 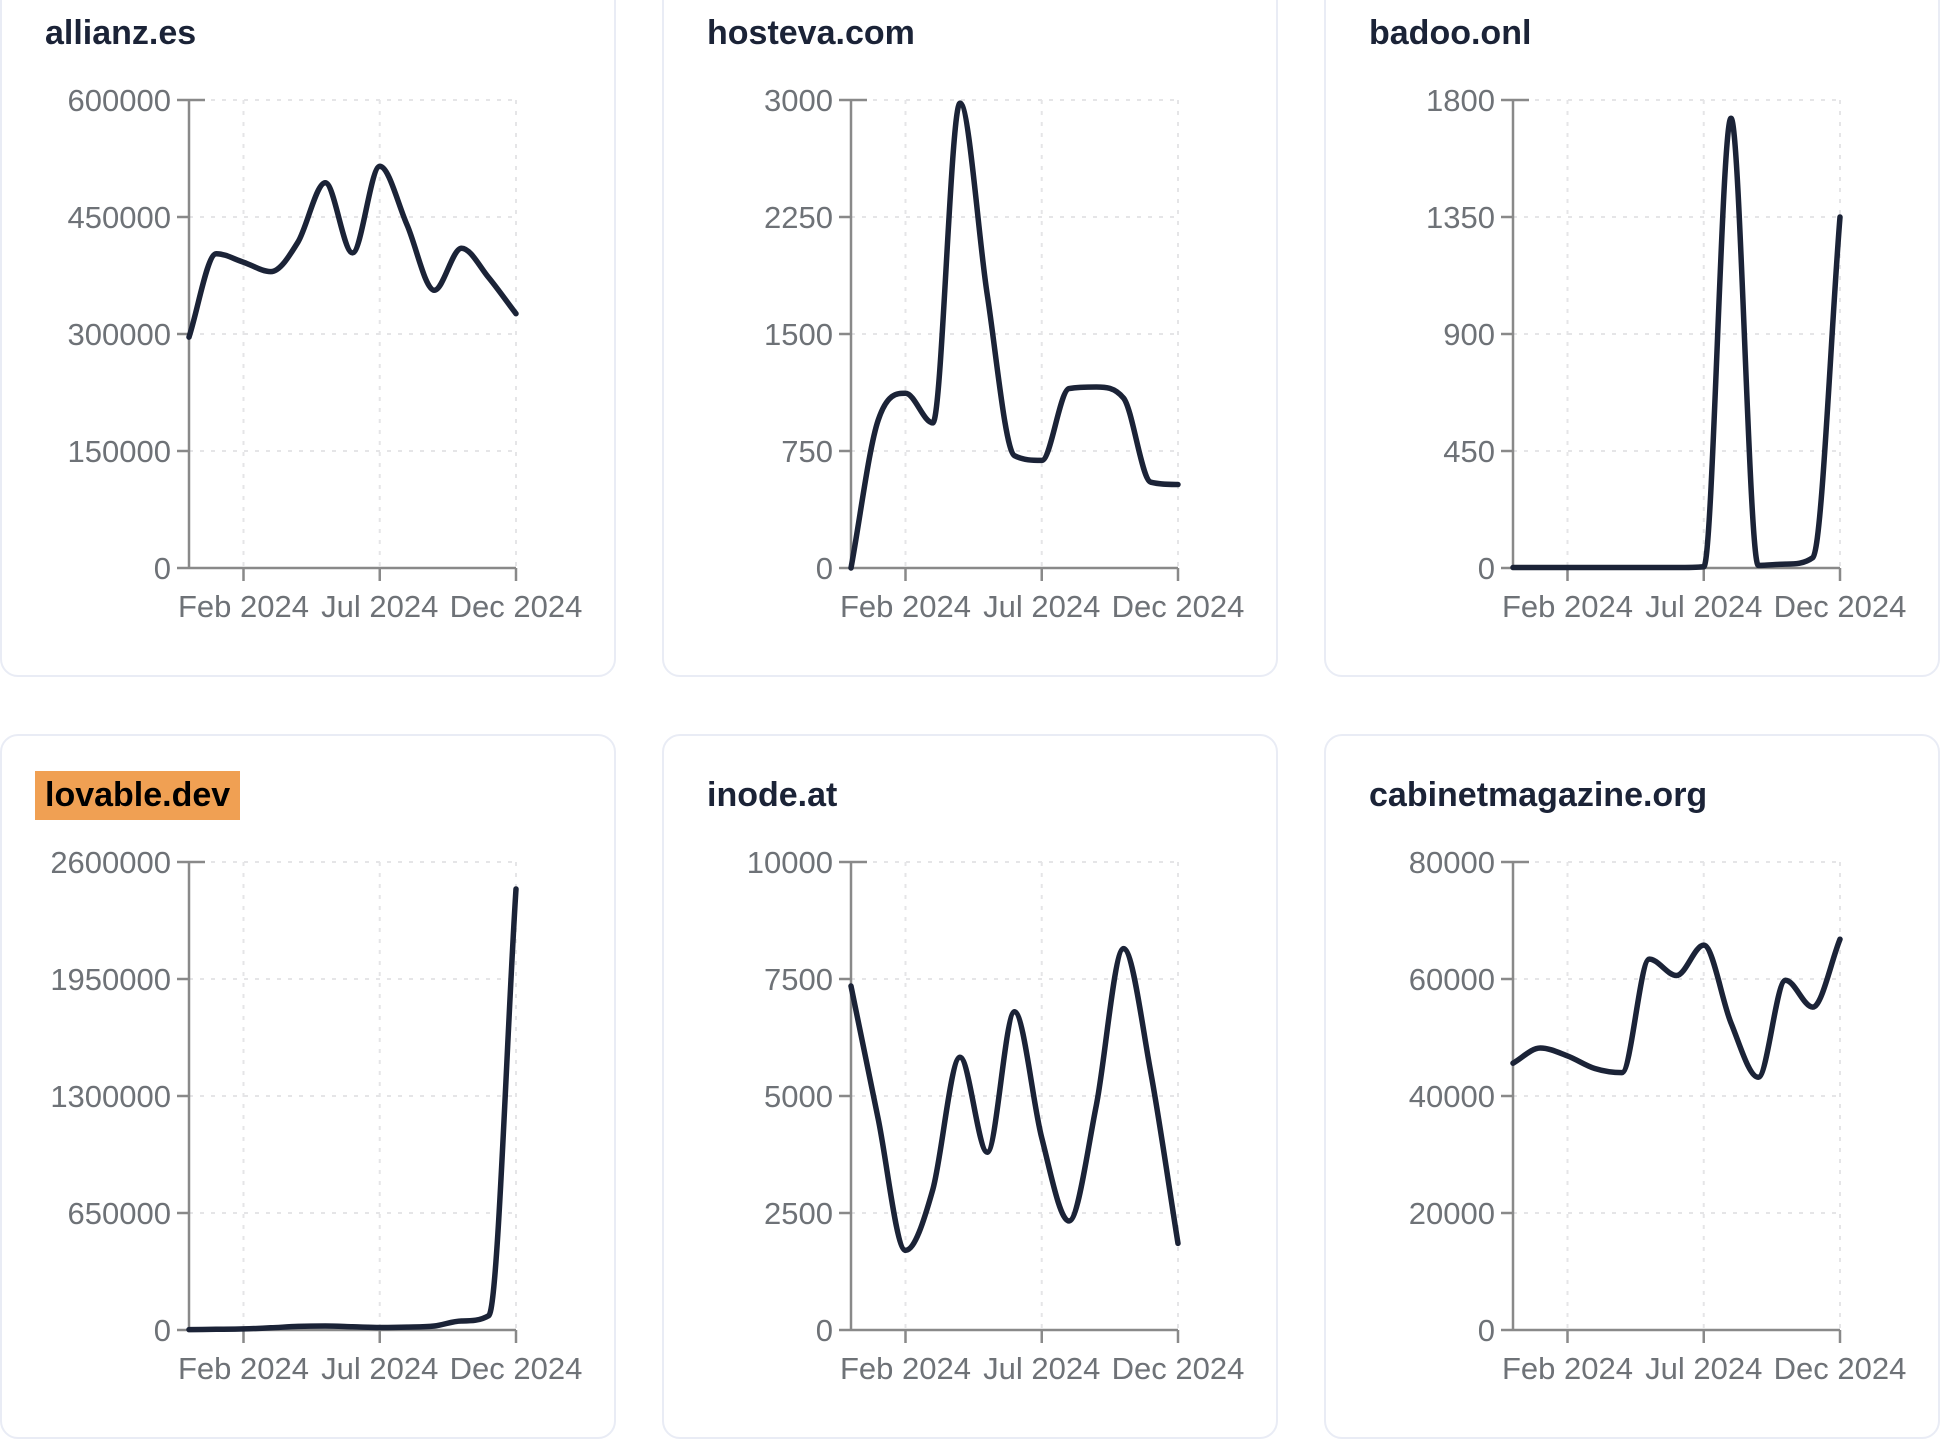 I want to click on chart-title-text: hosteva.com, so click(x=811, y=33).